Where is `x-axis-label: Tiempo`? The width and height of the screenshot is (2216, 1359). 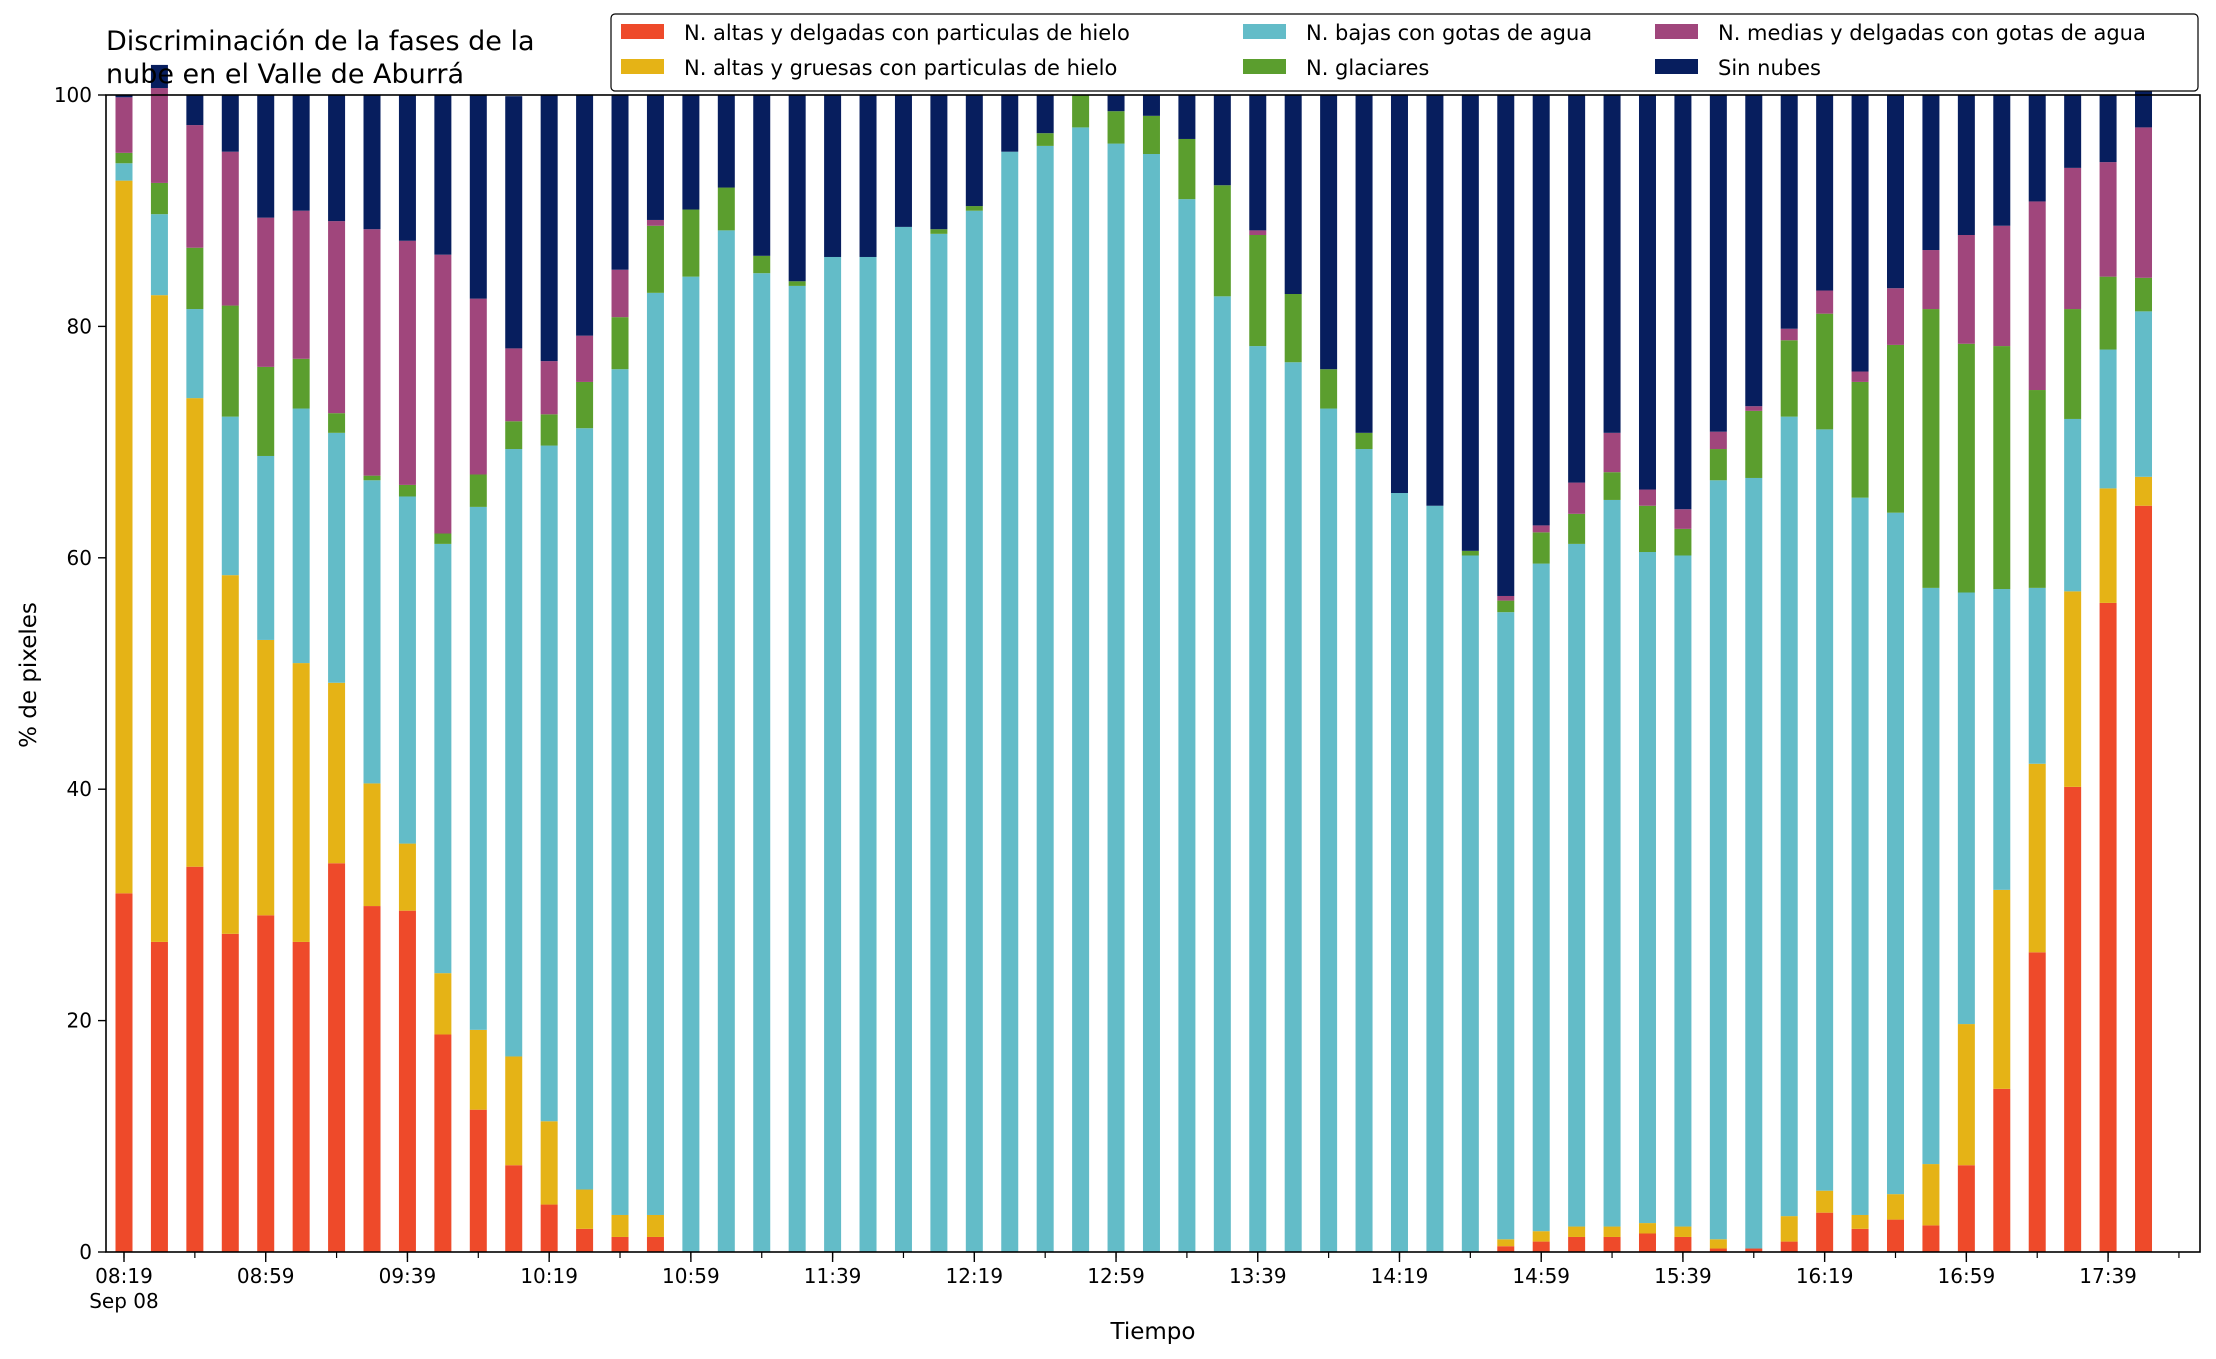 x-axis-label: Tiempo is located at coordinates (1153, 1332).